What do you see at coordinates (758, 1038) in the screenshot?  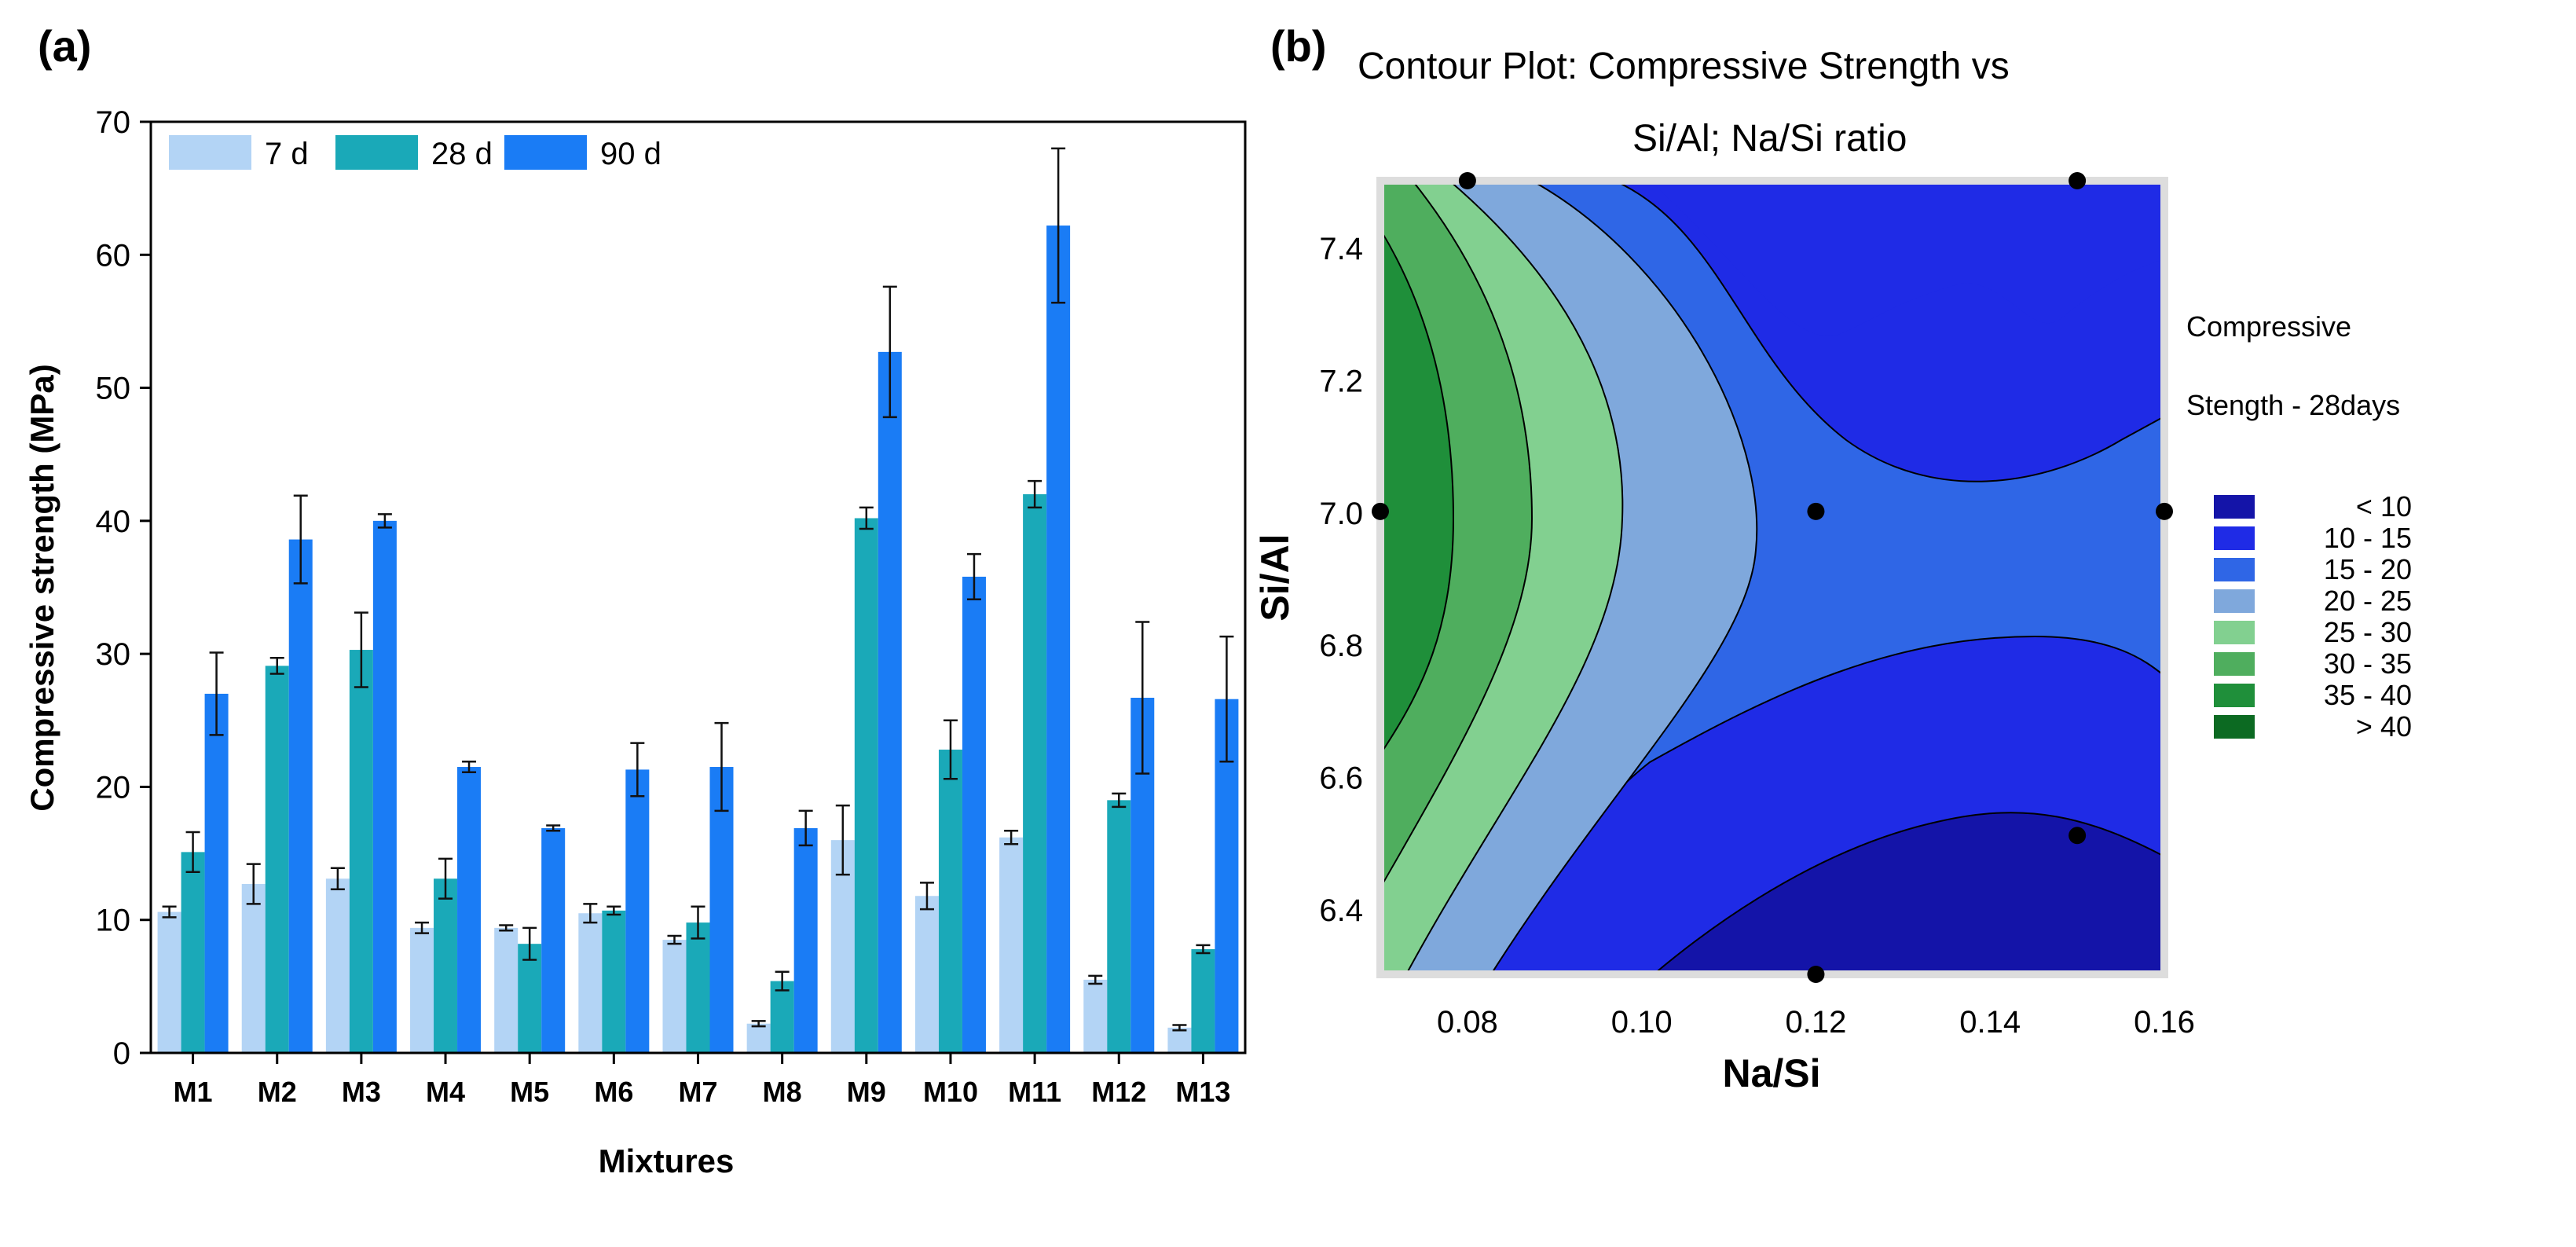 I see `bar-7d-M8` at bounding box center [758, 1038].